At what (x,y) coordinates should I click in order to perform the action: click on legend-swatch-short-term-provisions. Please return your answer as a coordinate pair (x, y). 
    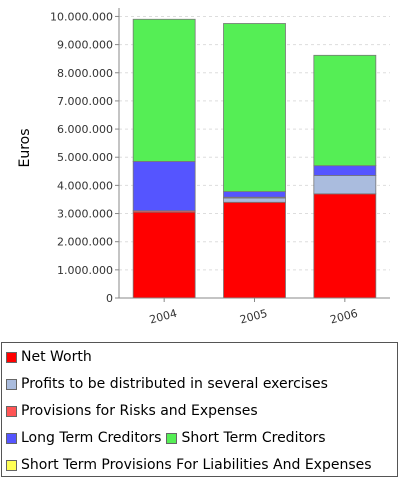
    Looking at the image, I should click on (11, 465).